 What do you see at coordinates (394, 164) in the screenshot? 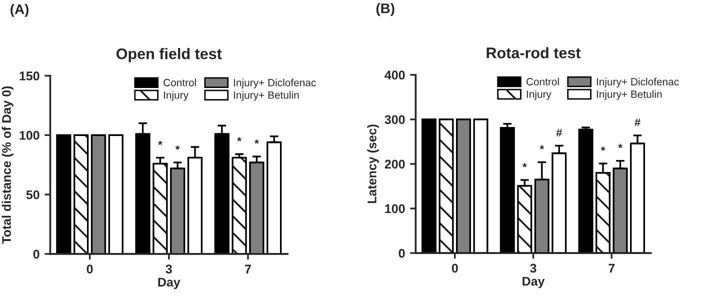
I see `y-tick-label: 200` at bounding box center [394, 164].